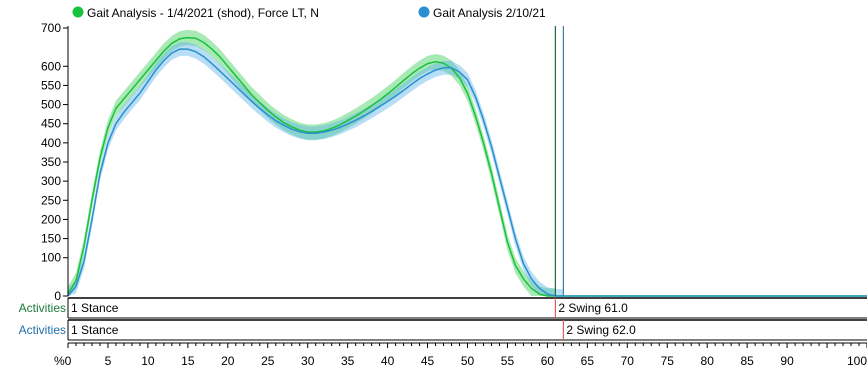 This screenshot has width=867, height=373. Describe the element at coordinates (308, 361) in the screenshot. I see `x-tick-label-30: 30` at that location.